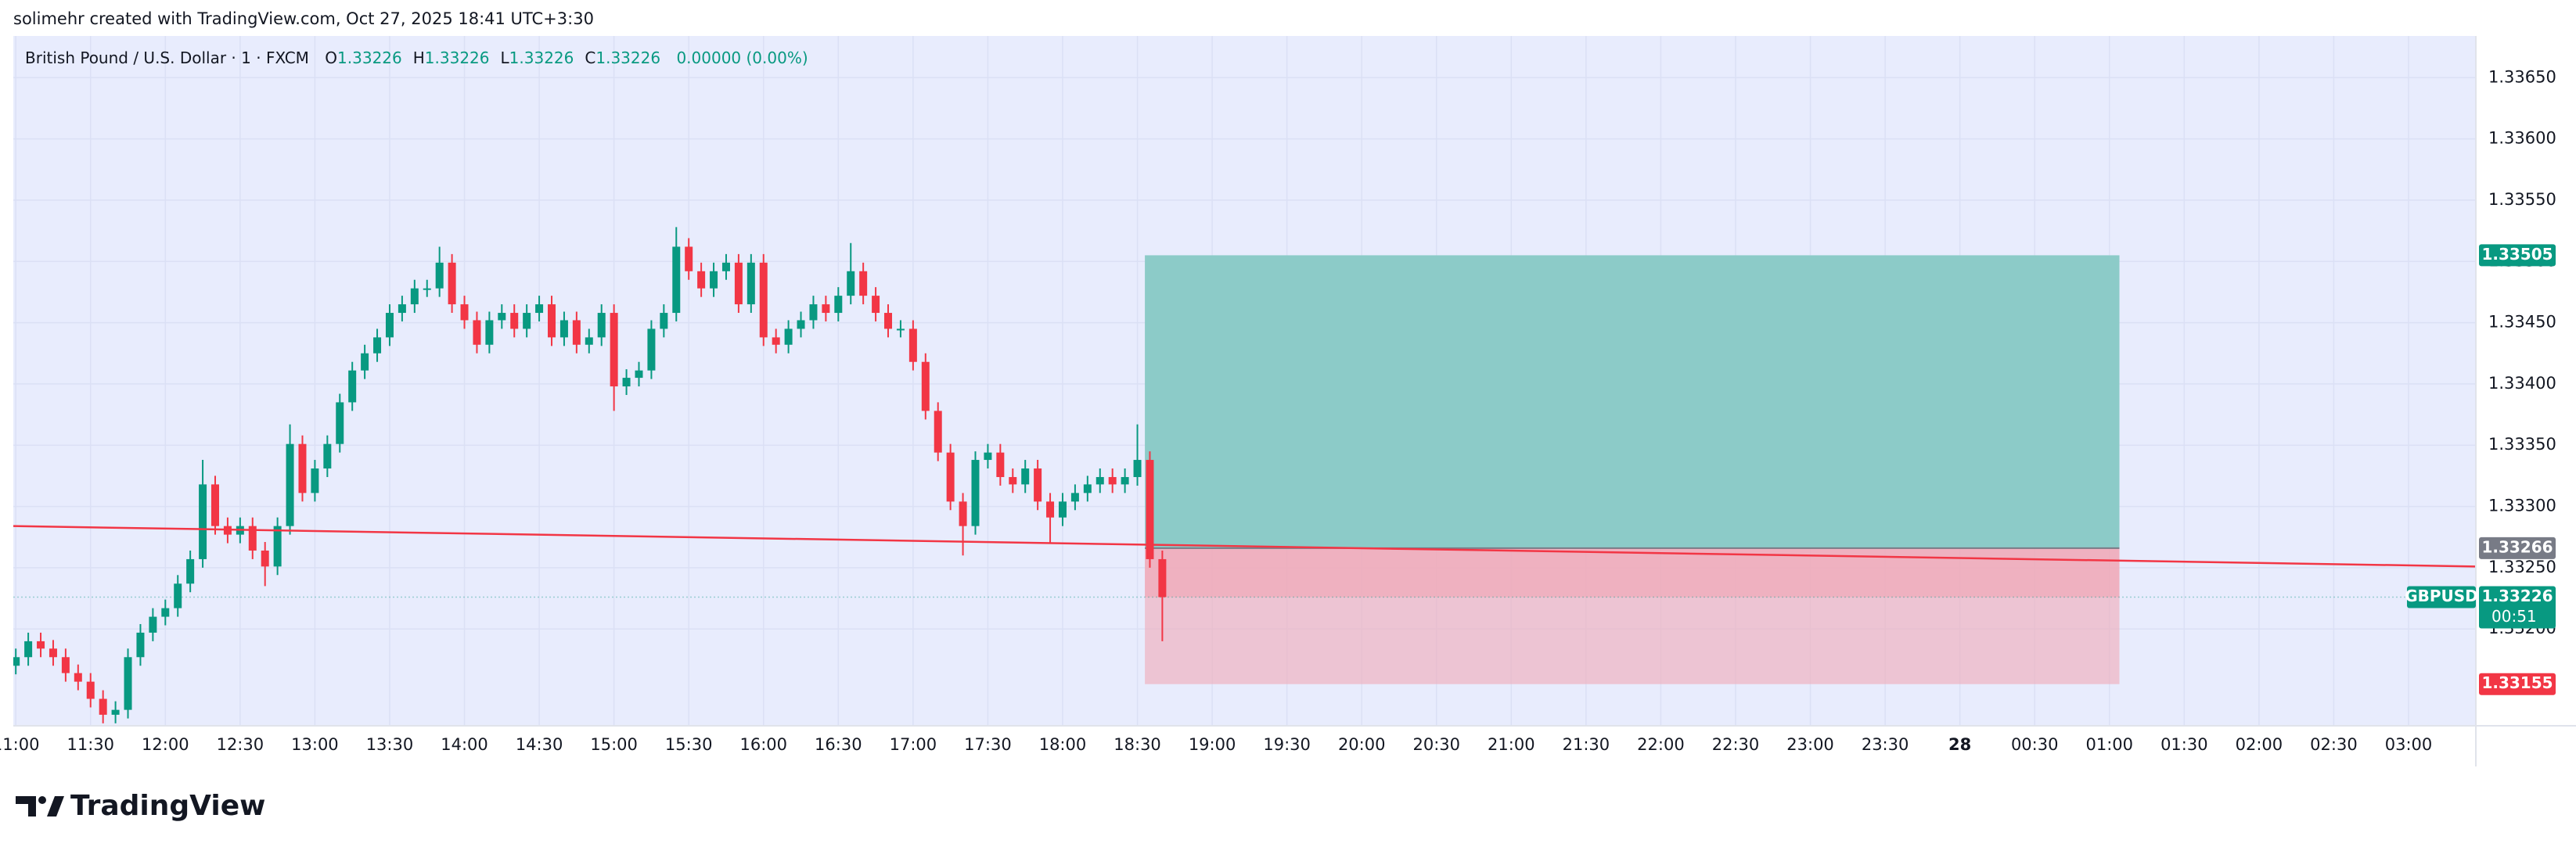 Image resolution: width=2576 pixels, height=847 pixels. What do you see at coordinates (390, 744) in the screenshot?
I see `x-tick-label: 13:30` at bounding box center [390, 744].